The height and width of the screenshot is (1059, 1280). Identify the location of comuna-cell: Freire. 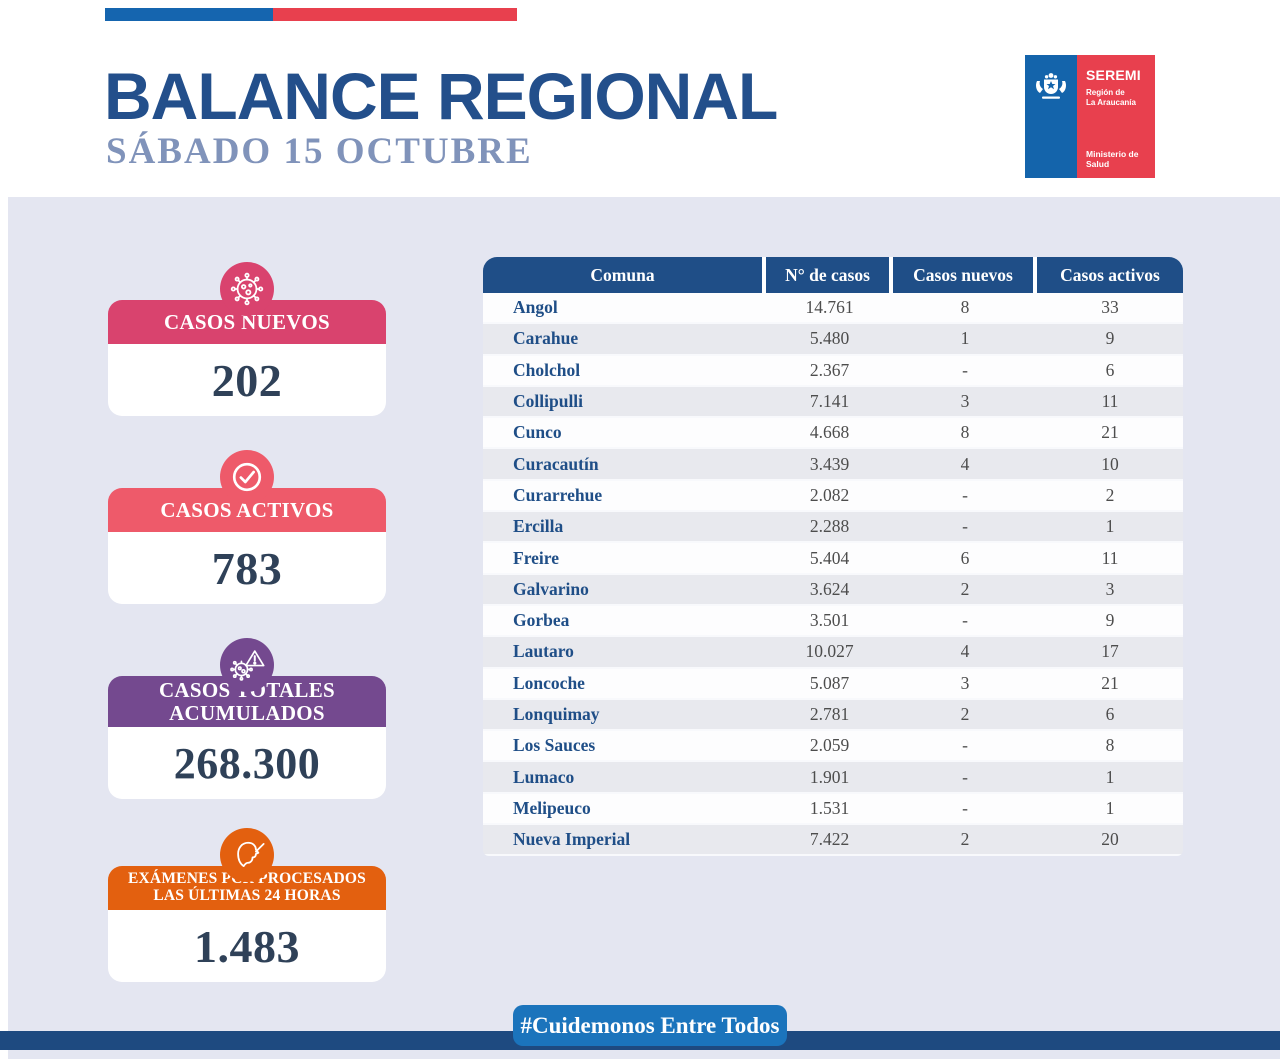
(536, 557).